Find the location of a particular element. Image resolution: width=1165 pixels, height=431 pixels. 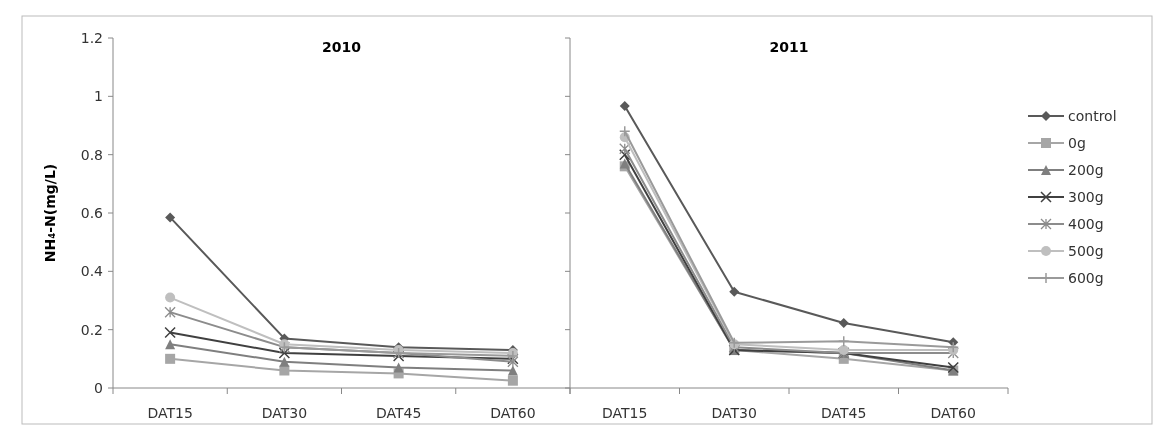

y-tick-label: 0.4 is located at coordinates (92, 271).